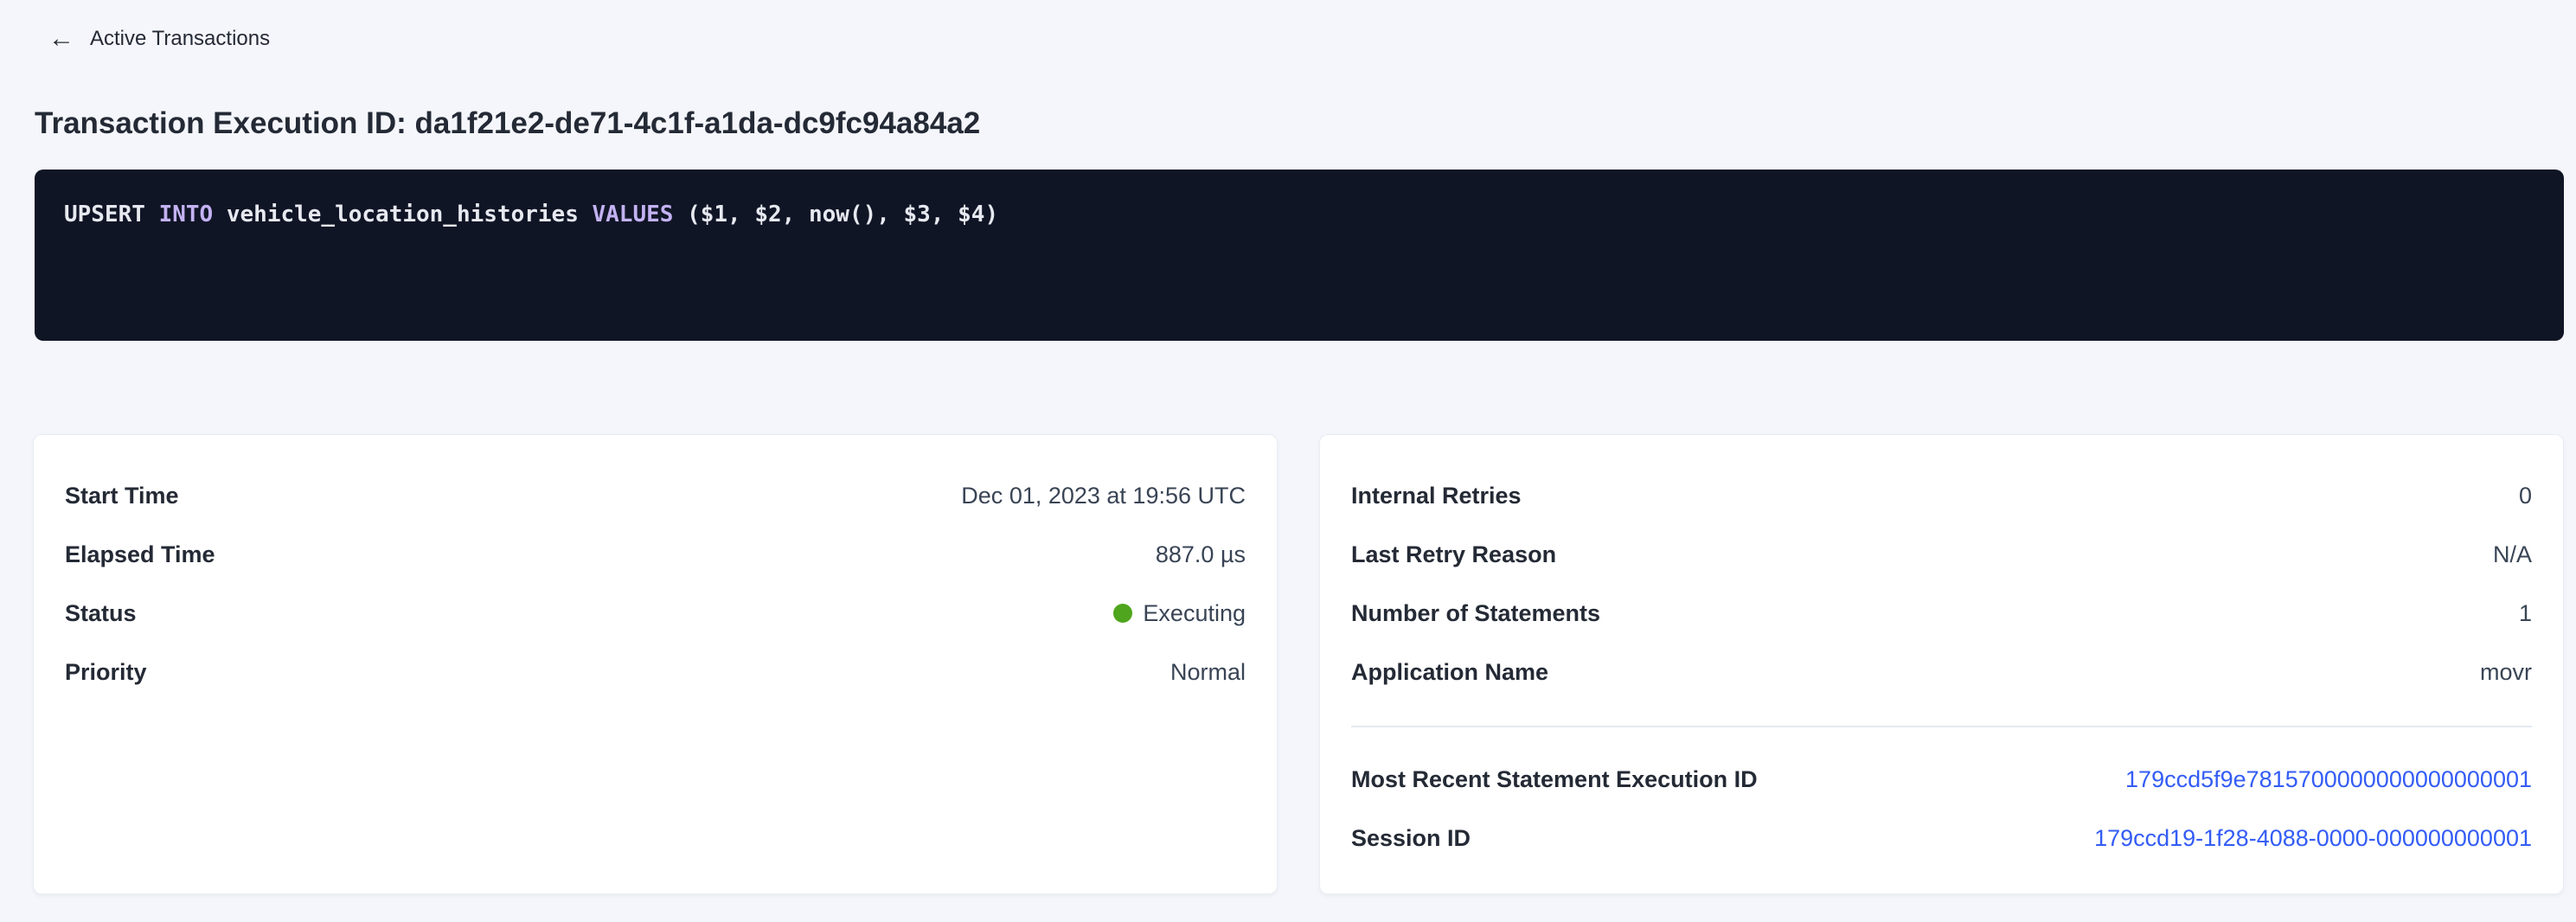  Describe the element at coordinates (122, 496) in the screenshot. I see `row-label: Start Time` at that location.